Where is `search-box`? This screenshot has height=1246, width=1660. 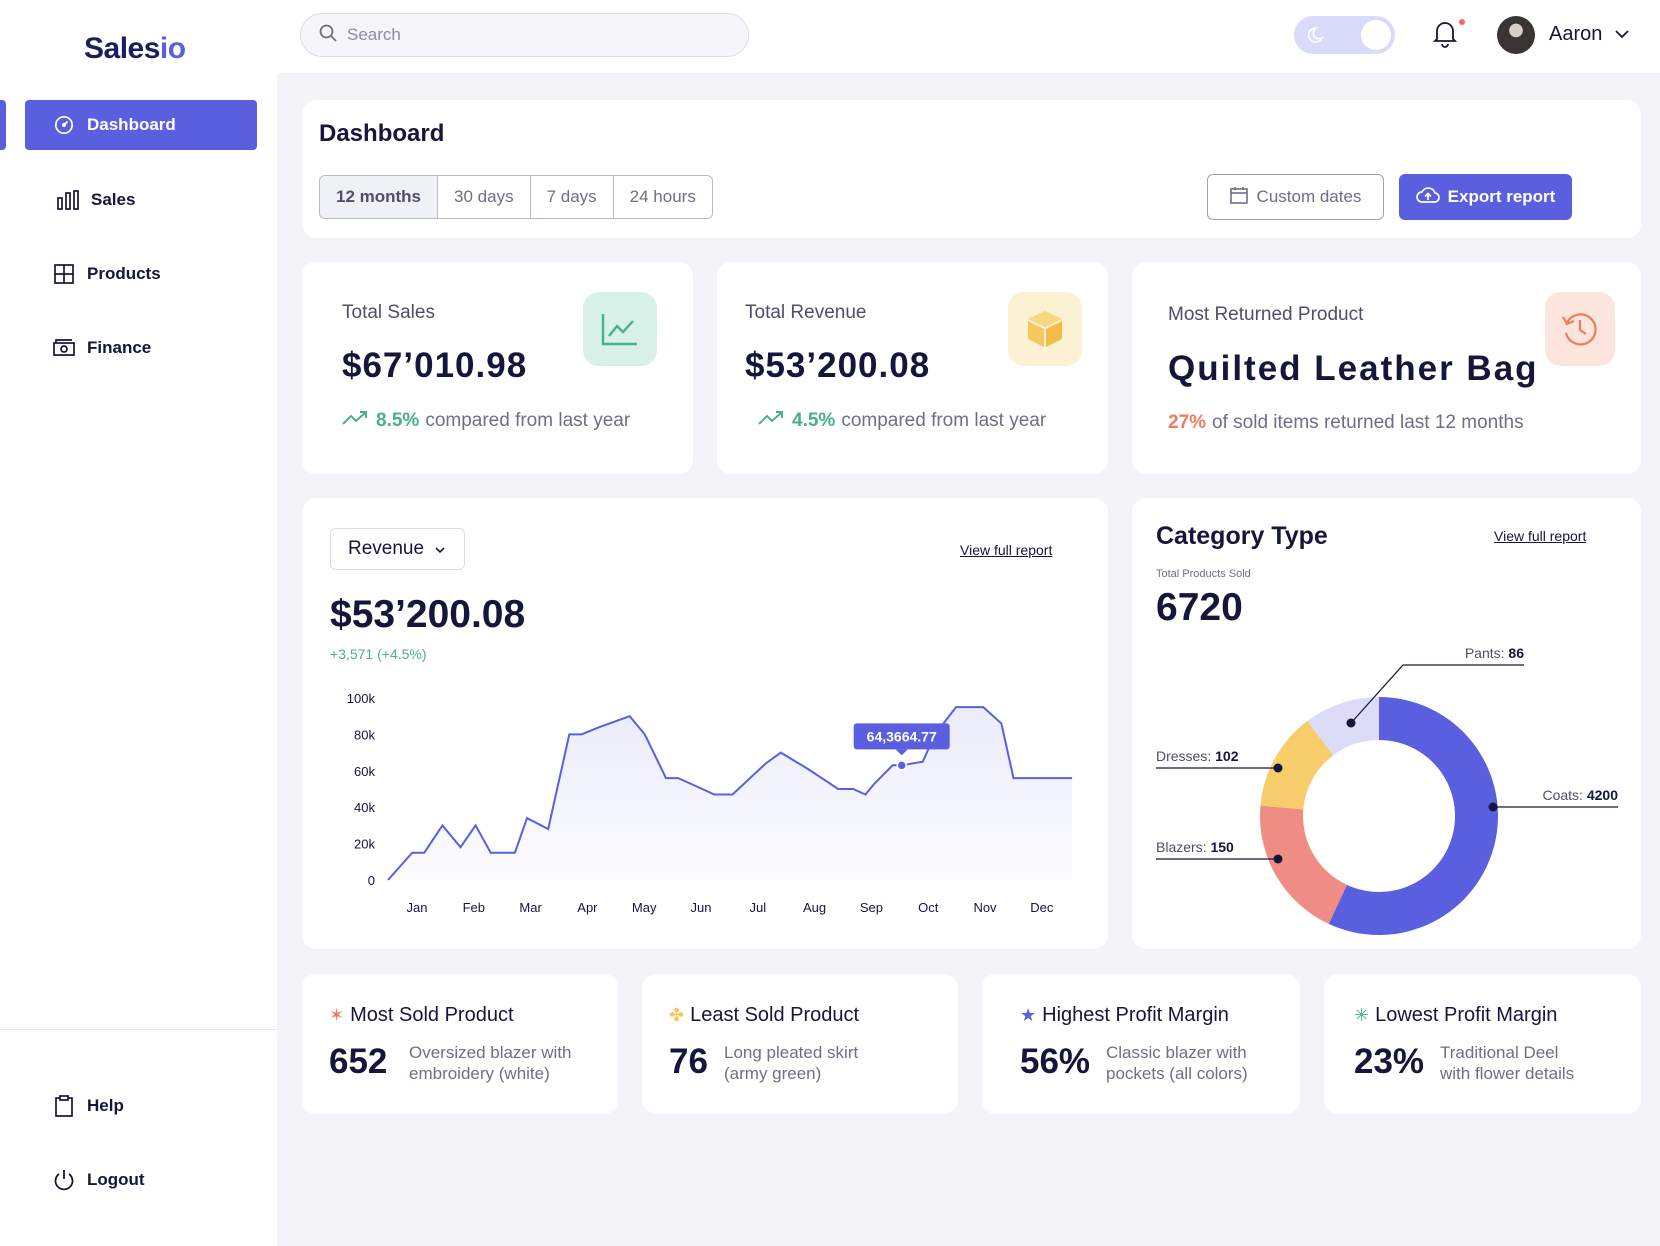 search-box is located at coordinates (524, 35).